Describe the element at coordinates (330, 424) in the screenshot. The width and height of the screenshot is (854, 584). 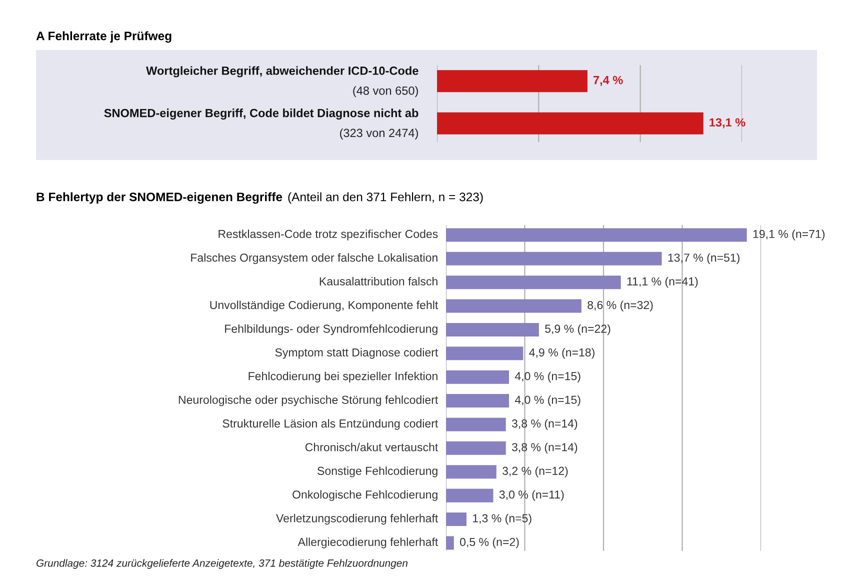
I see `y-tick-label: Strukturelle Läsion als Entzündung codiert` at that location.